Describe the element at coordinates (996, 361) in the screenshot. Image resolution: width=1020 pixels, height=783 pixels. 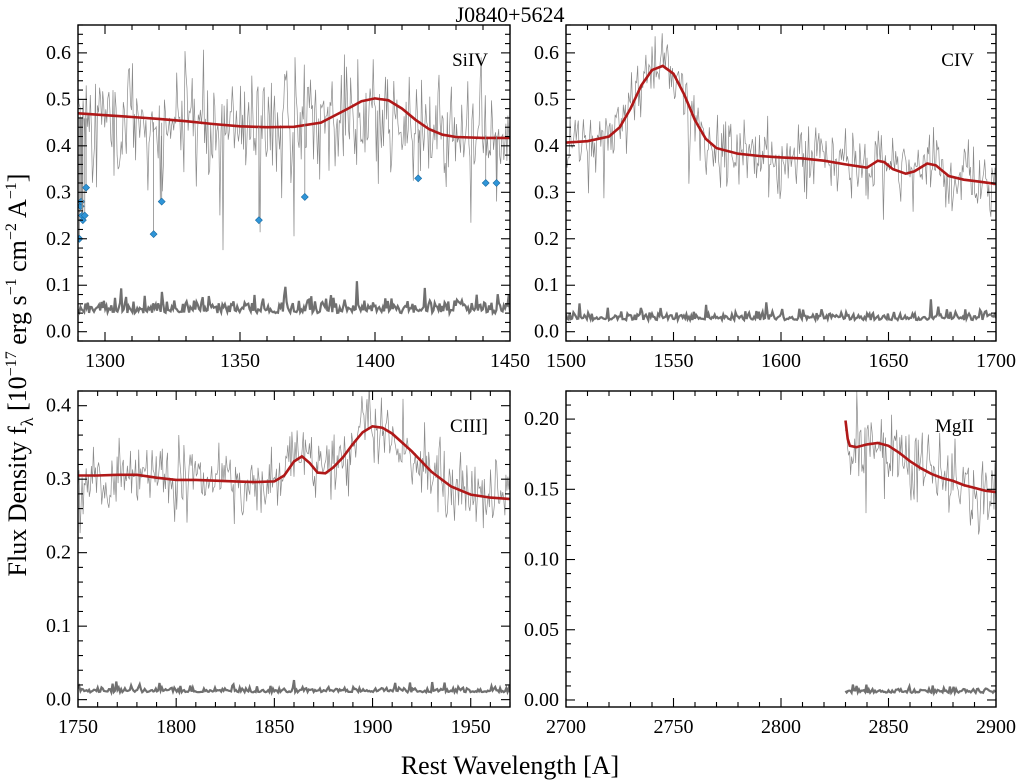
I see `x-tick-label: 1700` at that location.